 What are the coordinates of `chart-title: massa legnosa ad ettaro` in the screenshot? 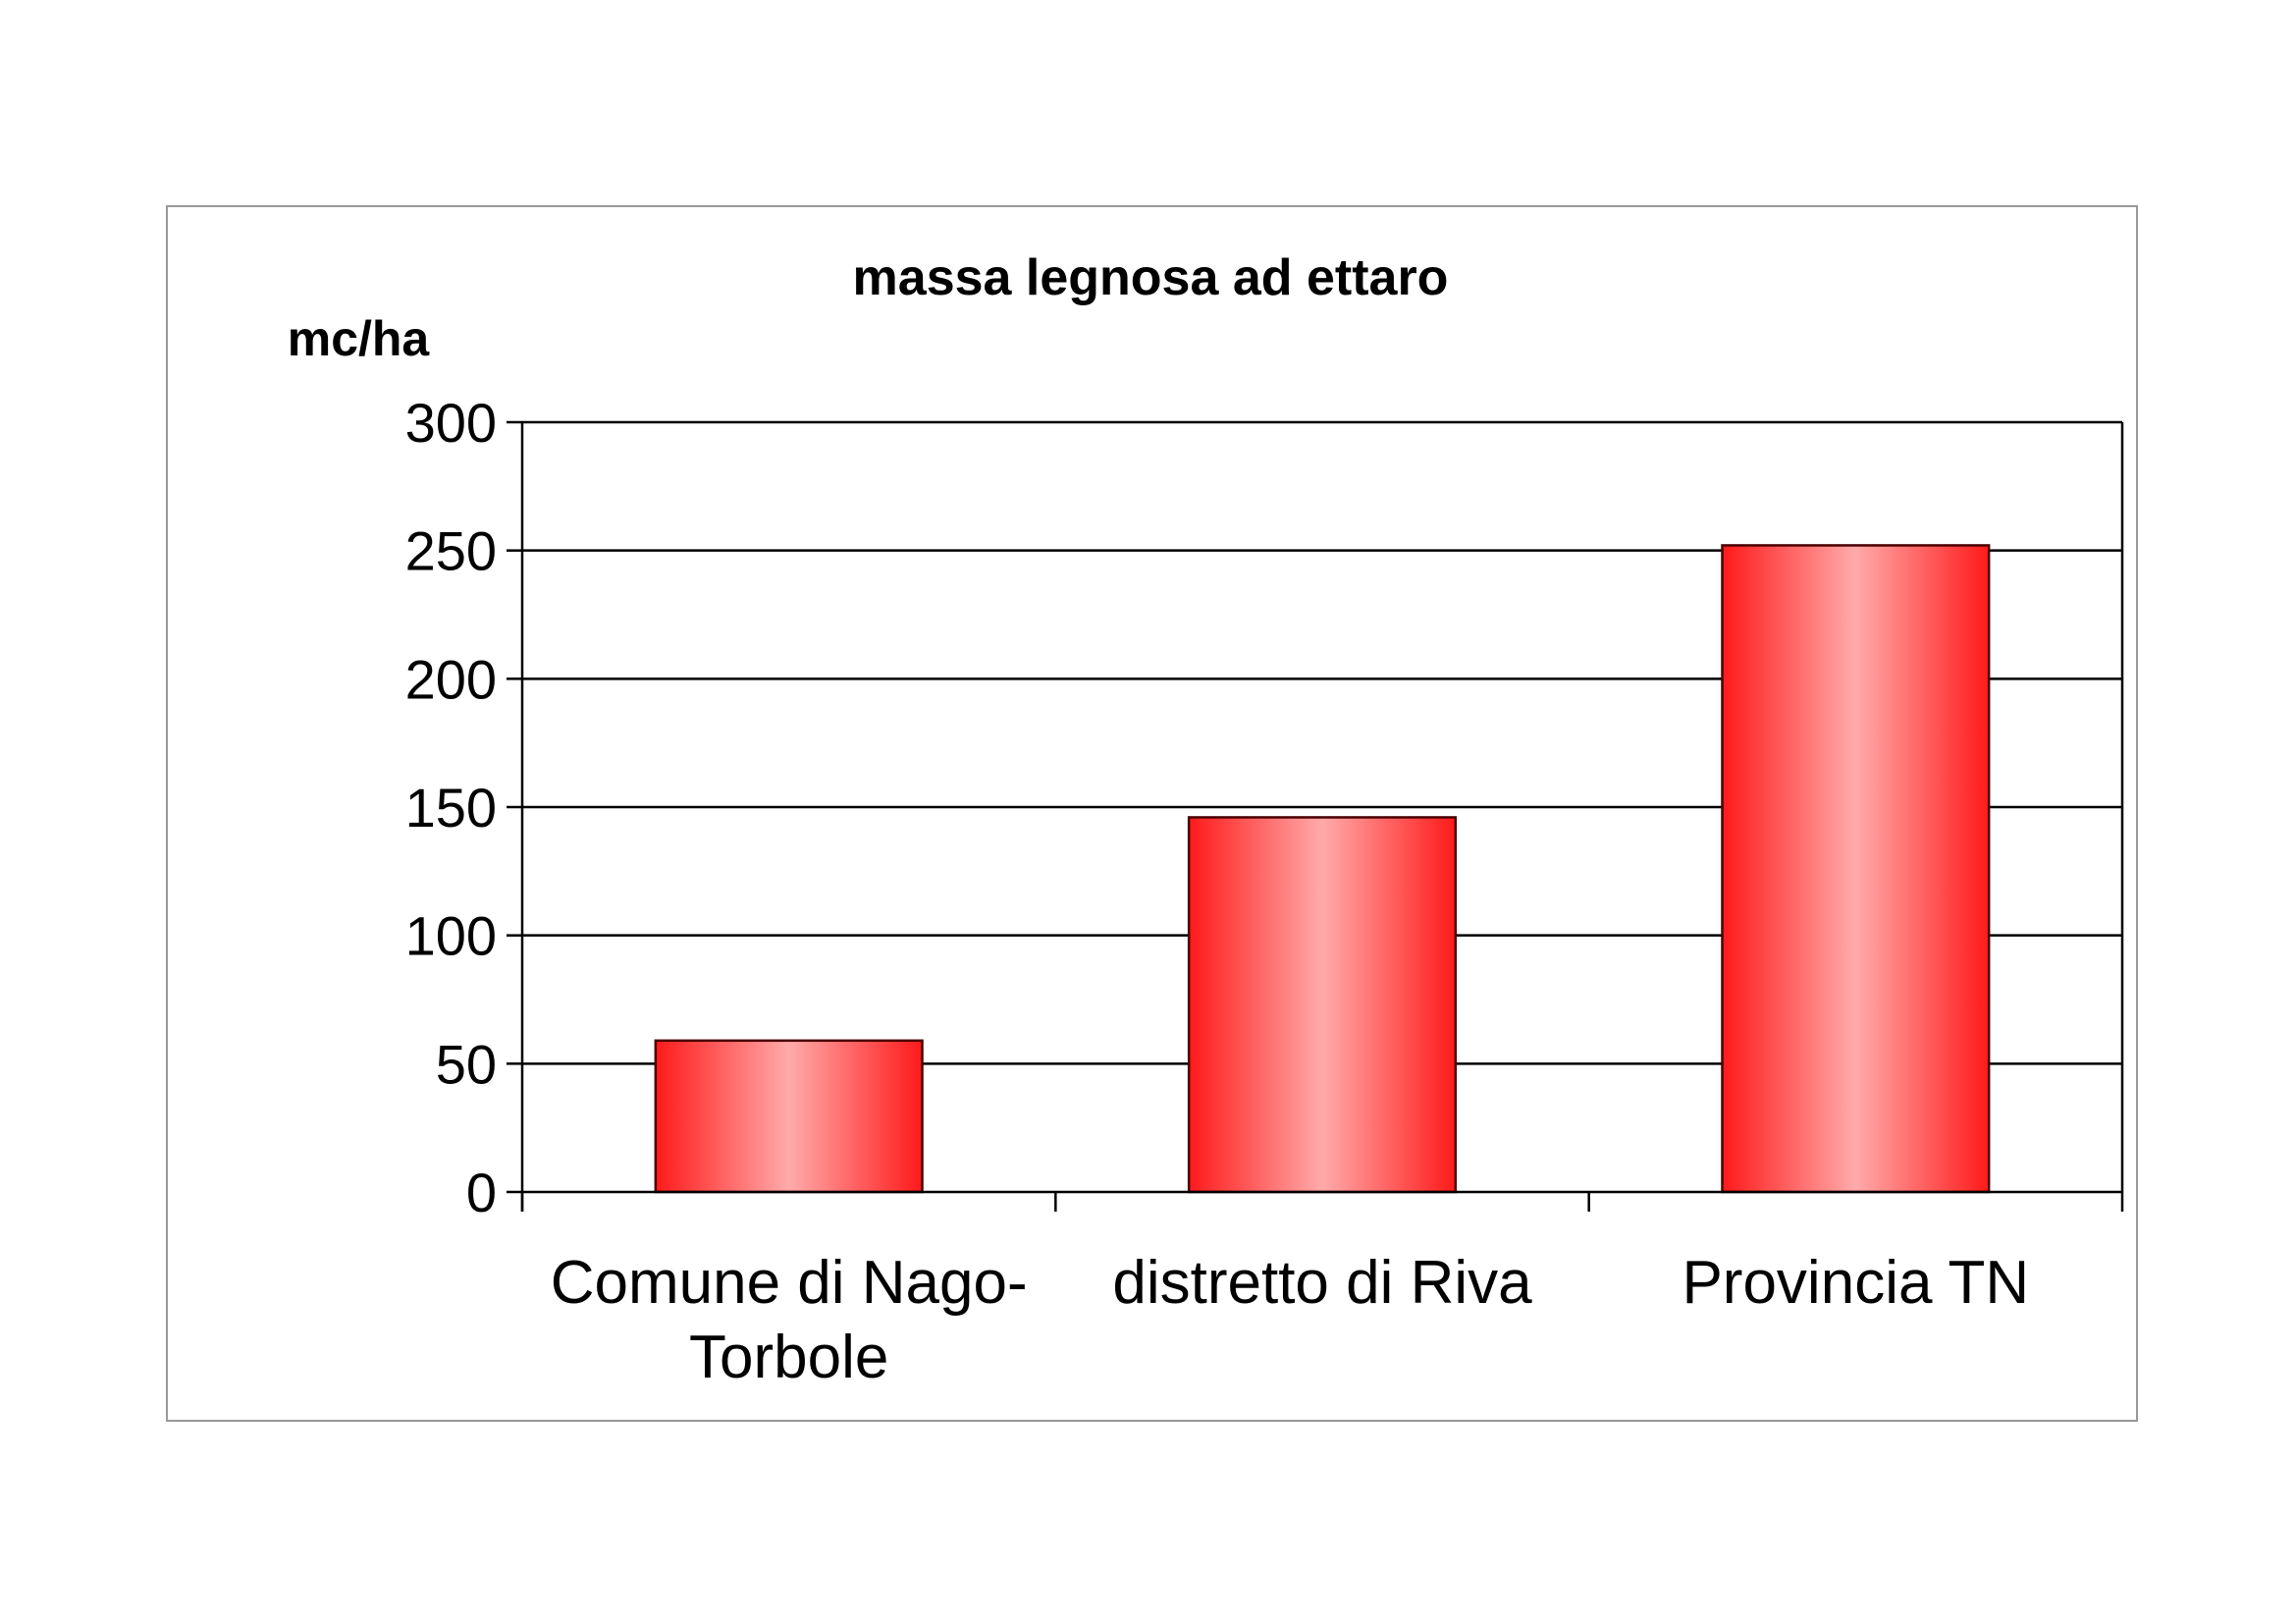 It's located at (1151, 277).